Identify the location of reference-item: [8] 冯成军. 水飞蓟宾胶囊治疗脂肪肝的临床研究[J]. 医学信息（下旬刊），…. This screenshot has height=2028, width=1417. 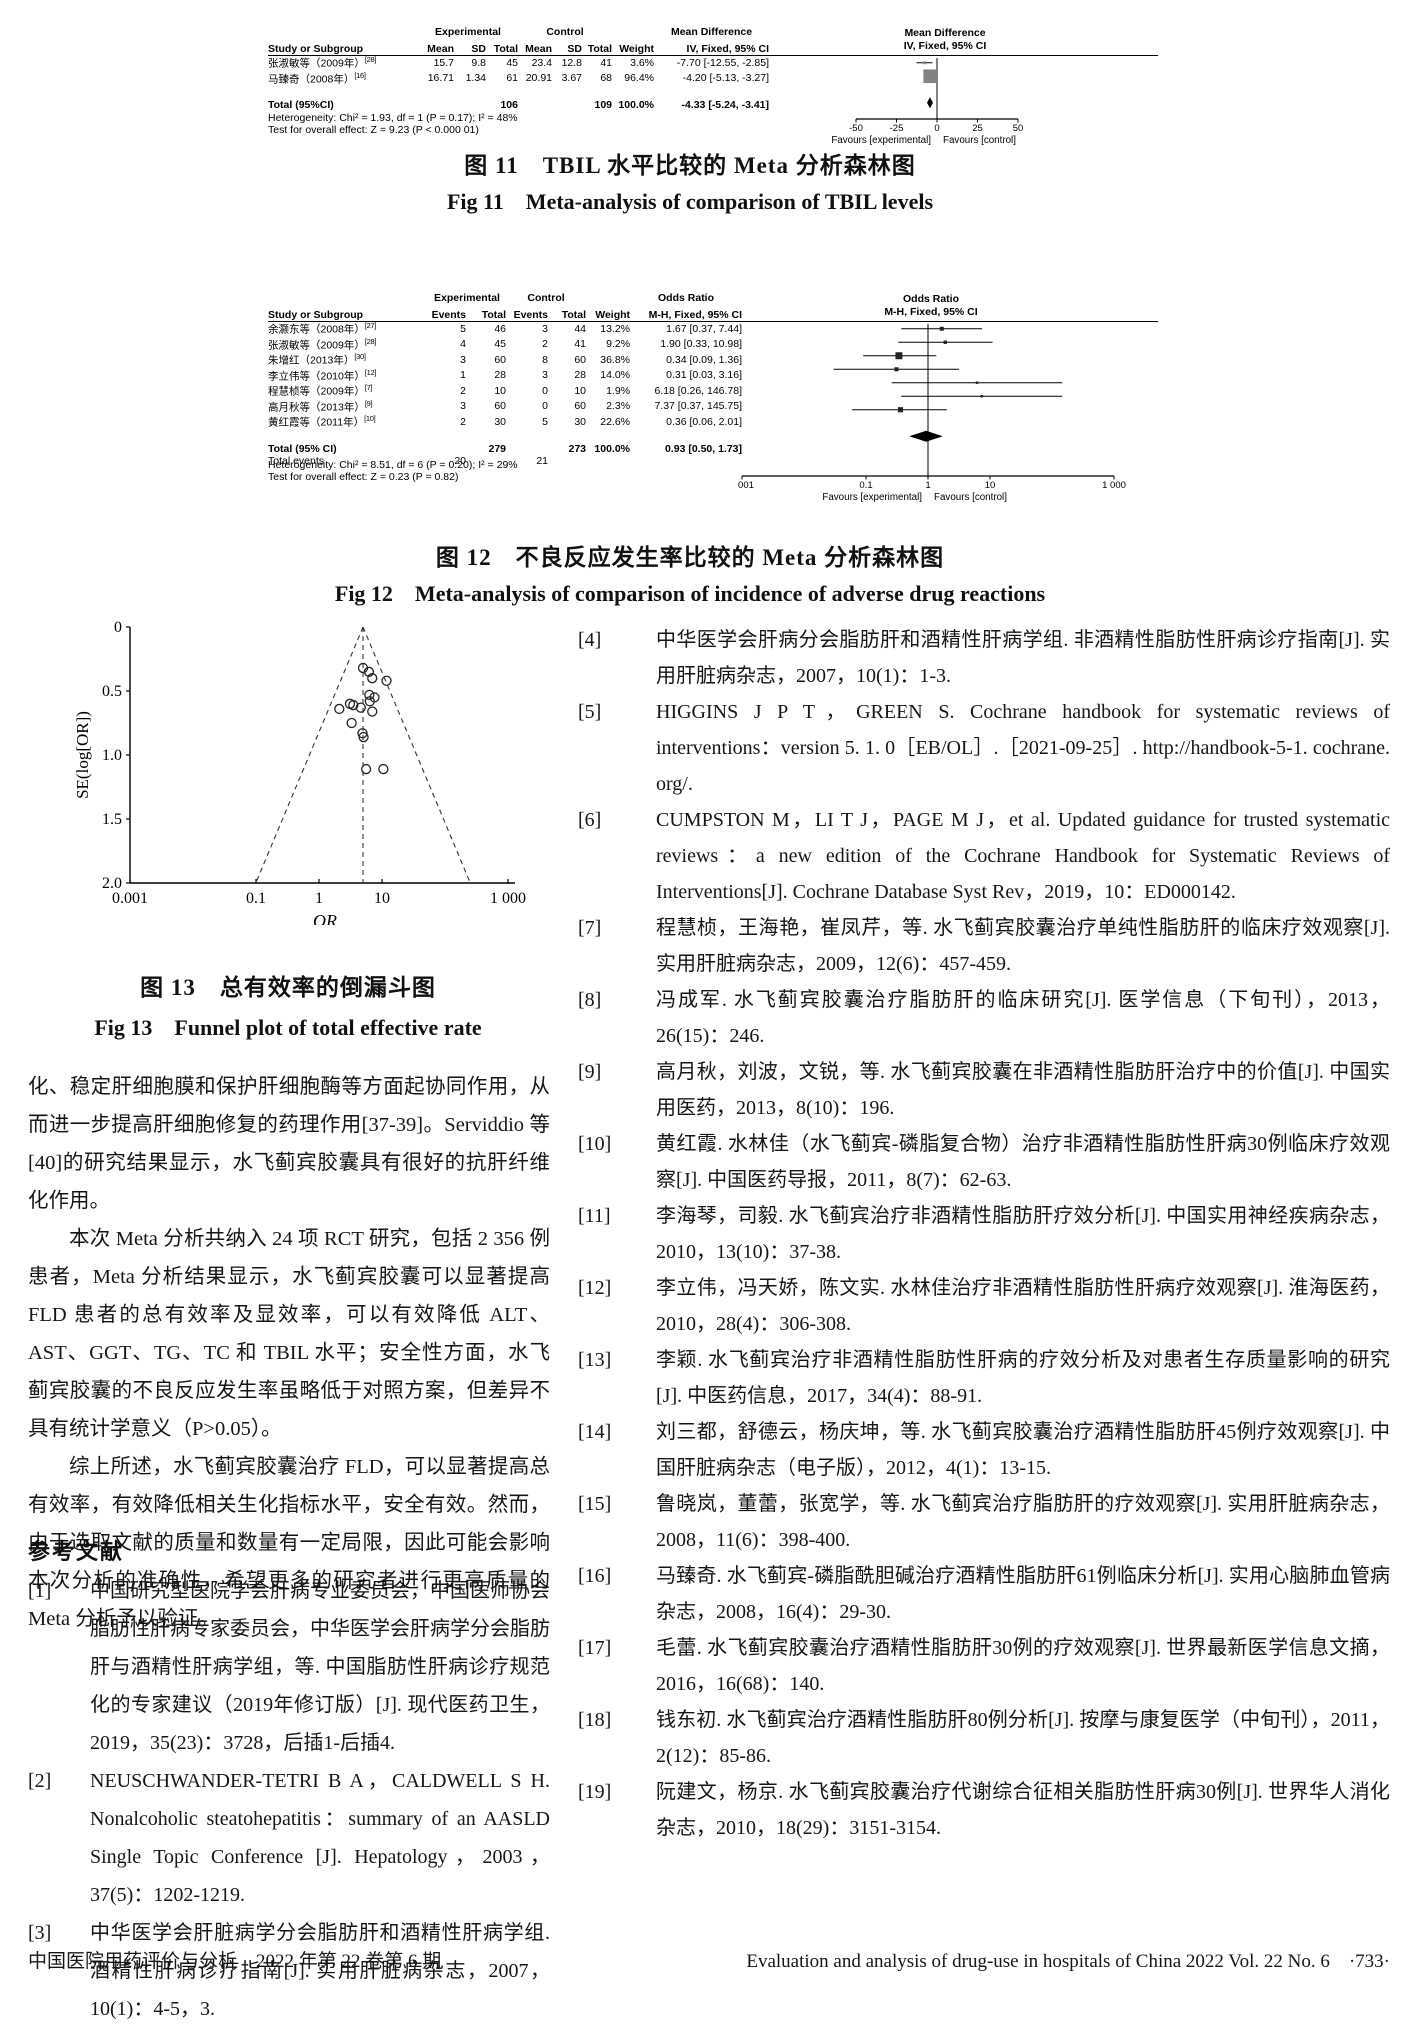
(984, 1018).